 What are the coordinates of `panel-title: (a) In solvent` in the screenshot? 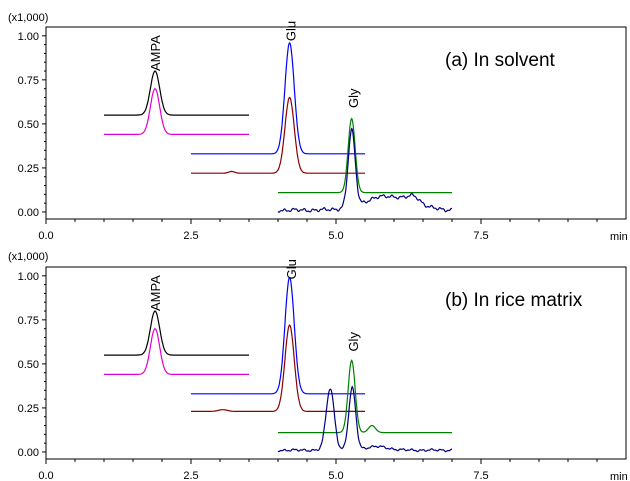 It's located at (500, 60).